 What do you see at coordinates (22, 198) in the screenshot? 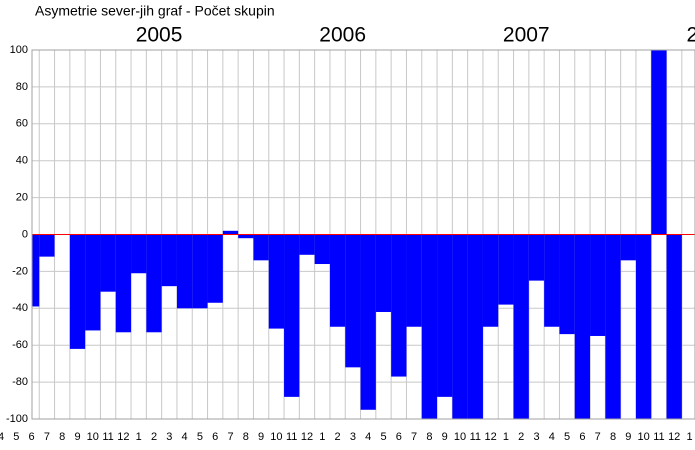
I see `y-tick-label: 20` at bounding box center [22, 198].